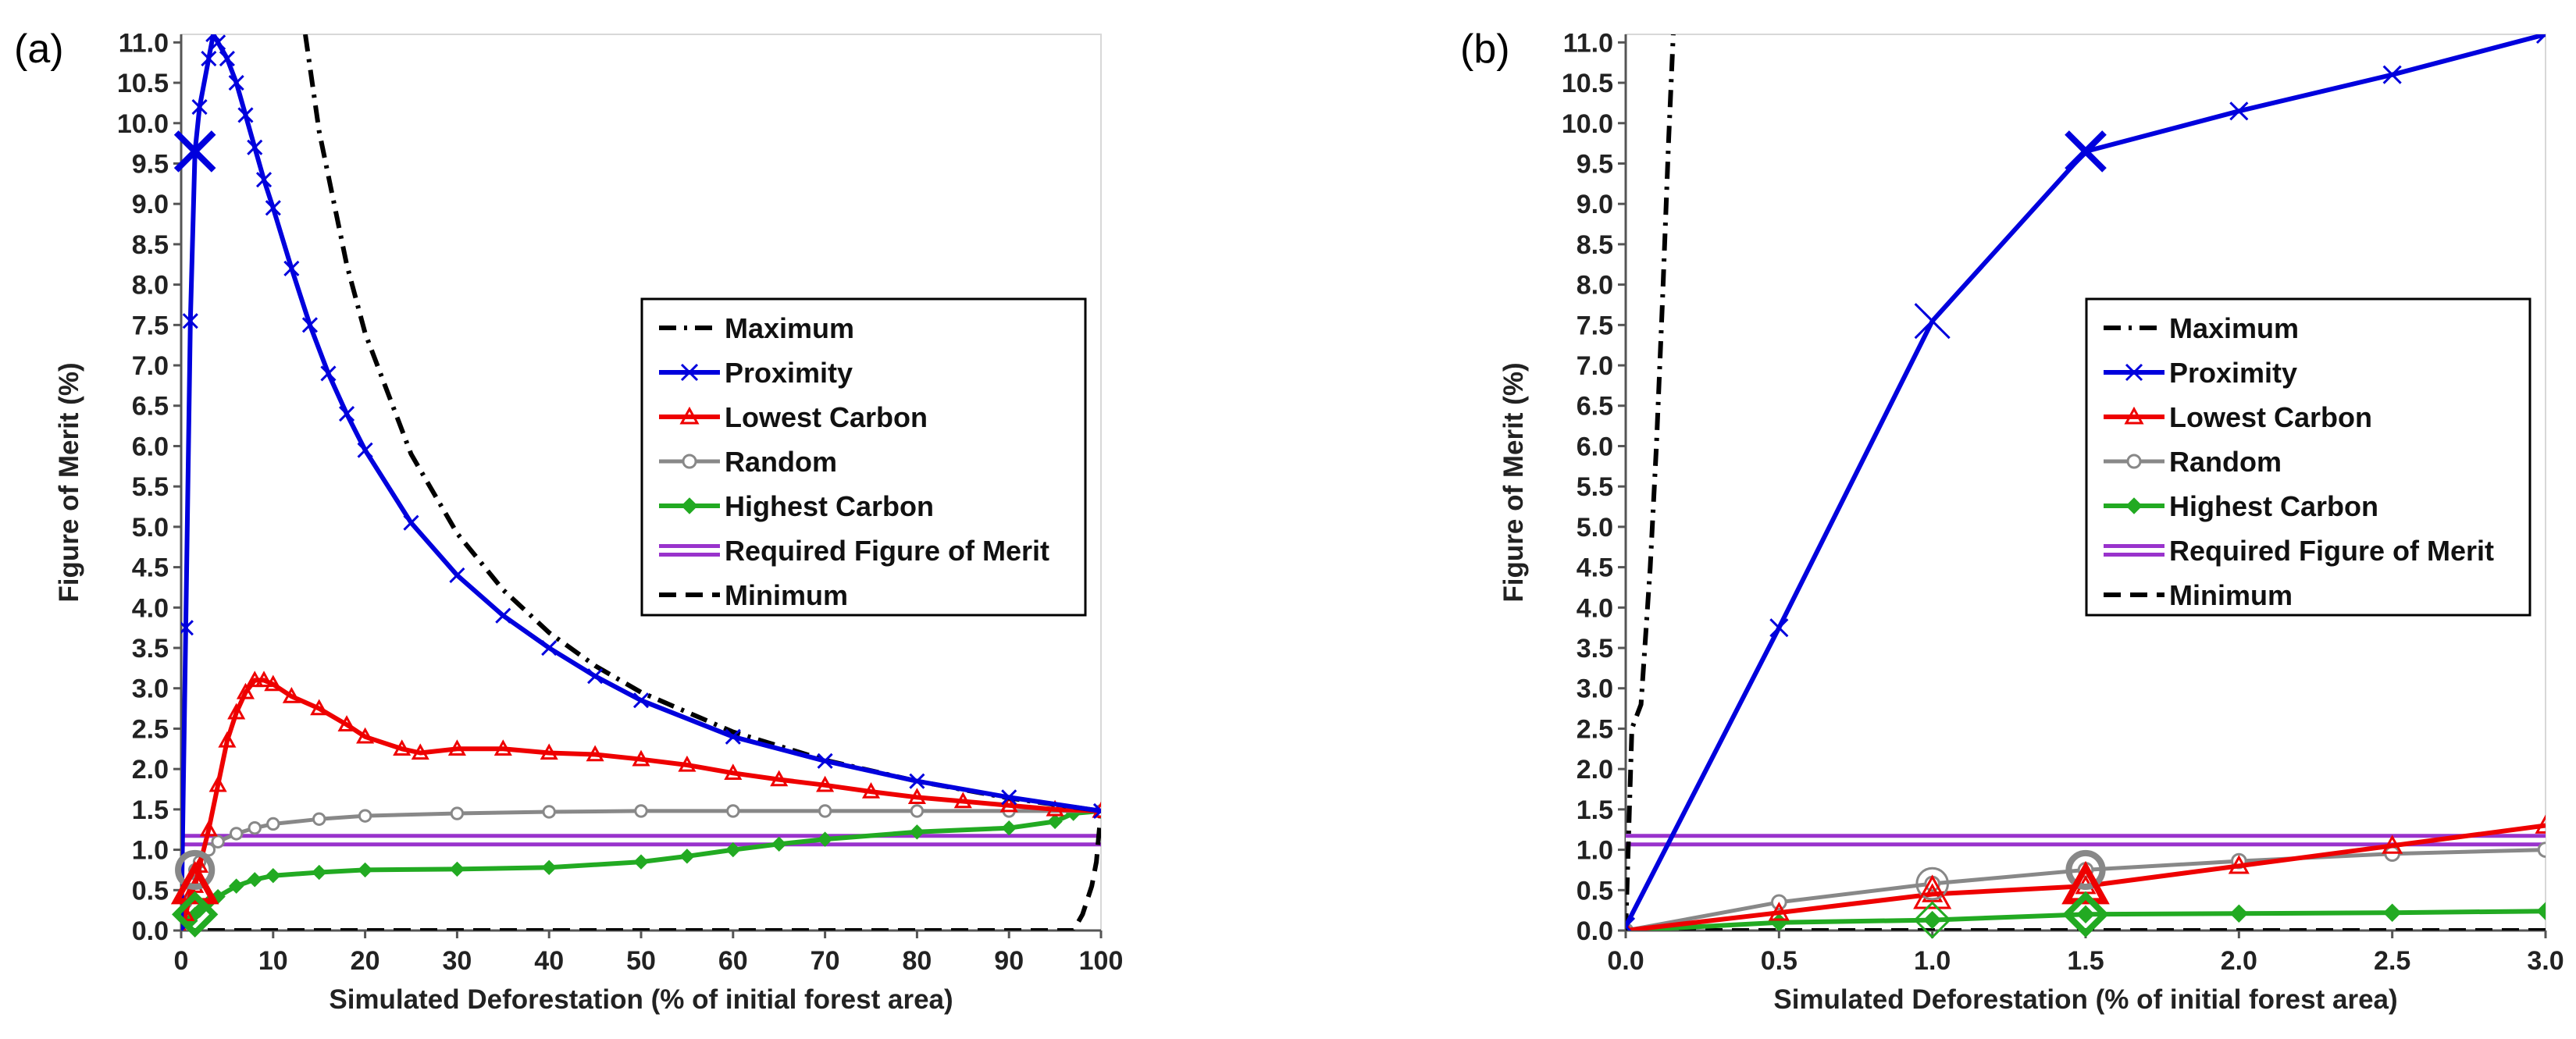 The height and width of the screenshot is (1039, 2576). Describe the element at coordinates (195, 882) in the screenshot. I see `highlight-lowest-carbon-marker` at that location.